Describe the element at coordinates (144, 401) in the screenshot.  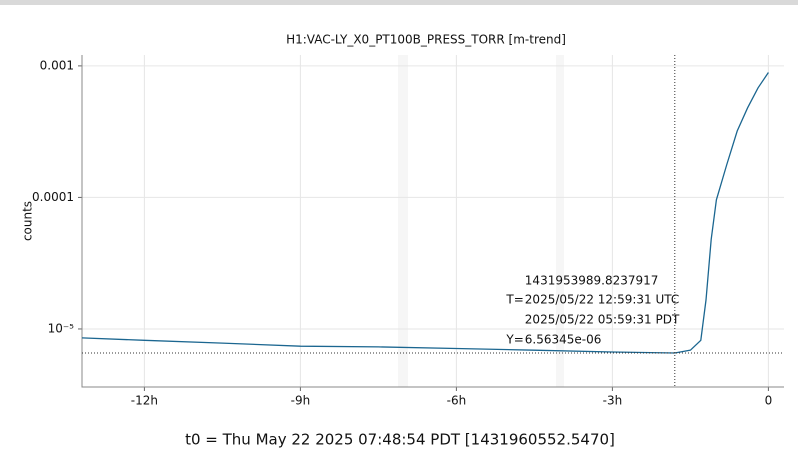
I see `x-tick-label: -12h` at that location.